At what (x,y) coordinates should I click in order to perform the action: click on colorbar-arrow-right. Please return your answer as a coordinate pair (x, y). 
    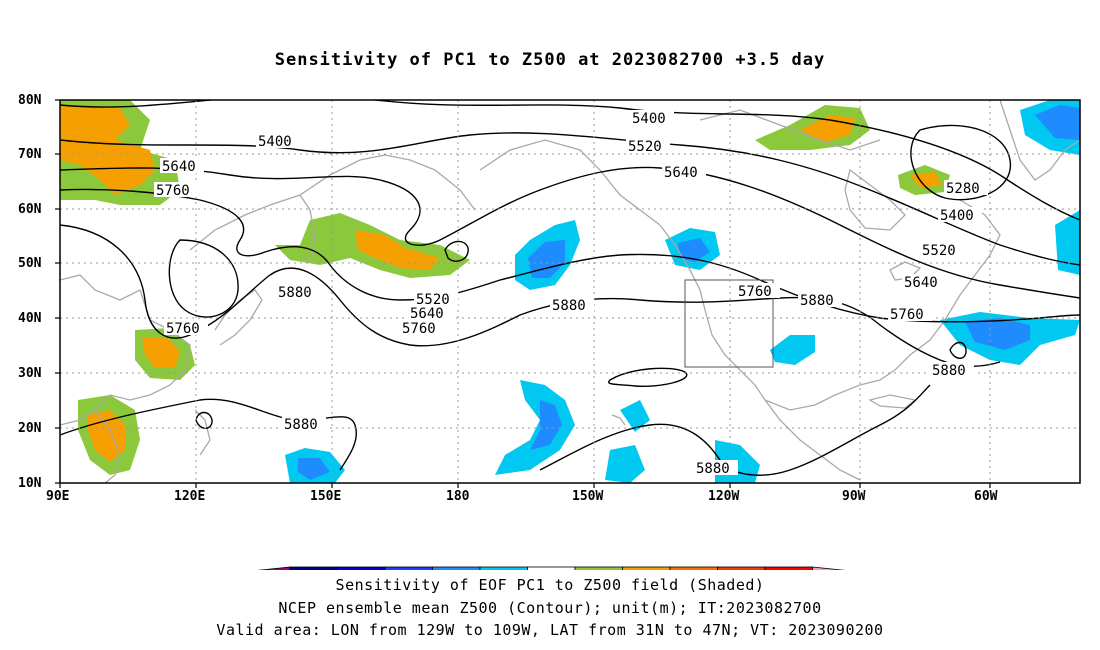
    Looking at the image, I should click on (829, 568).